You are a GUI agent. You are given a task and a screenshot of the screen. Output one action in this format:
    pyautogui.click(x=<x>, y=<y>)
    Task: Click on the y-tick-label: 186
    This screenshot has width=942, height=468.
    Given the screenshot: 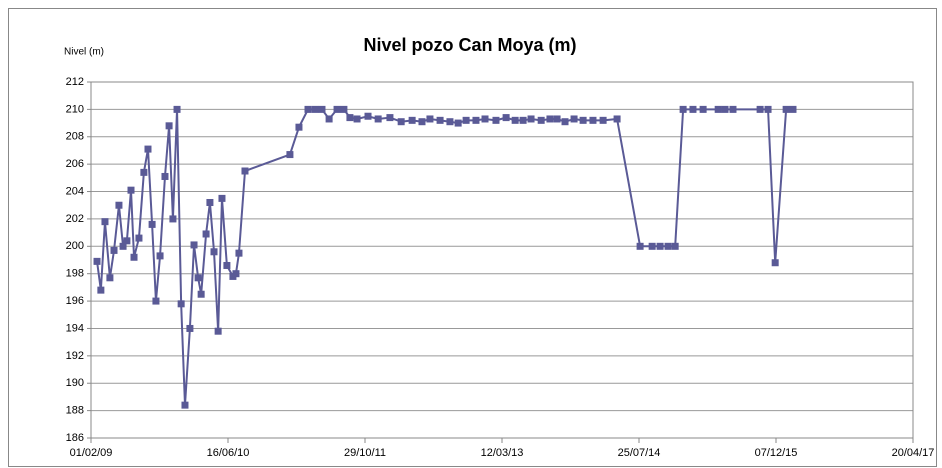 What is the action you would take?
    pyautogui.click(x=75, y=438)
    